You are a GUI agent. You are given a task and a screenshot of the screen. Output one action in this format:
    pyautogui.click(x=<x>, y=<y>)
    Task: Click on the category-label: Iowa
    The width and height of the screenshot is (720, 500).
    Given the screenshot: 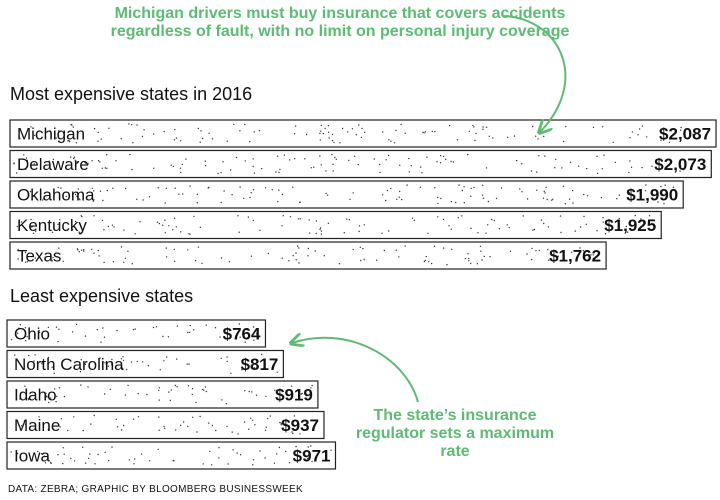 What is the action you would take?
    pyautogui.click(x=32, y=456)
    